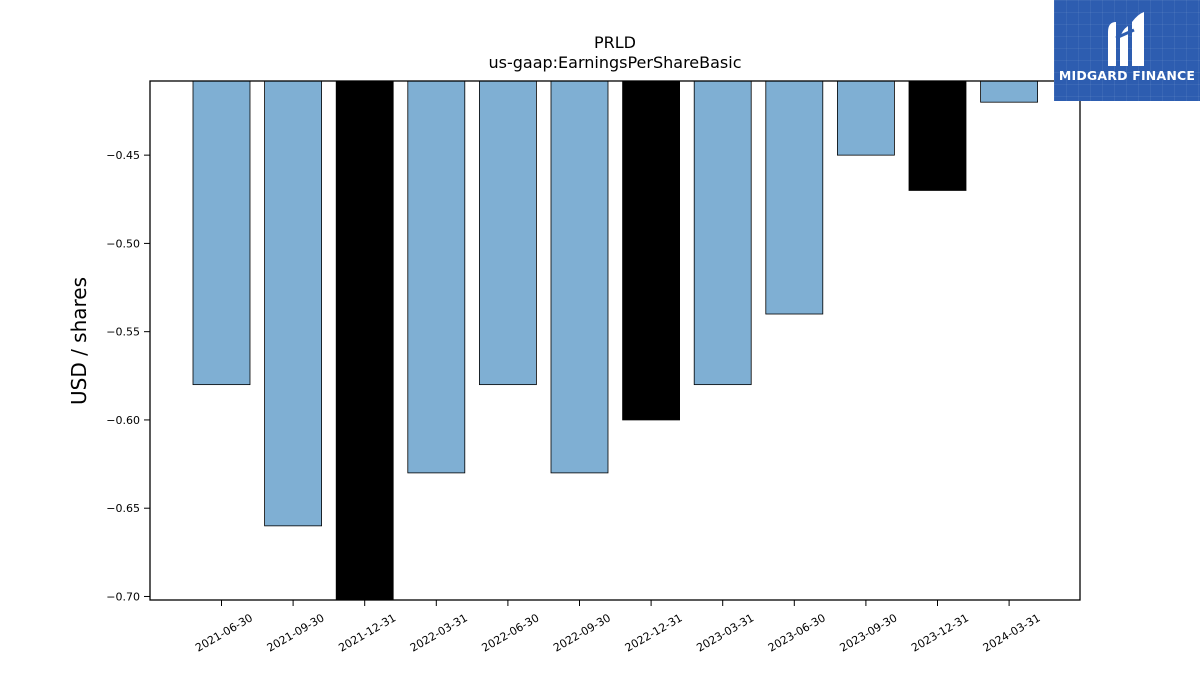 This screenshot has width=1200, height=675. Describe the element at coordinates (367, 632) in the screenshot. I see `x-tick-label: 2021-12-31` at that location.